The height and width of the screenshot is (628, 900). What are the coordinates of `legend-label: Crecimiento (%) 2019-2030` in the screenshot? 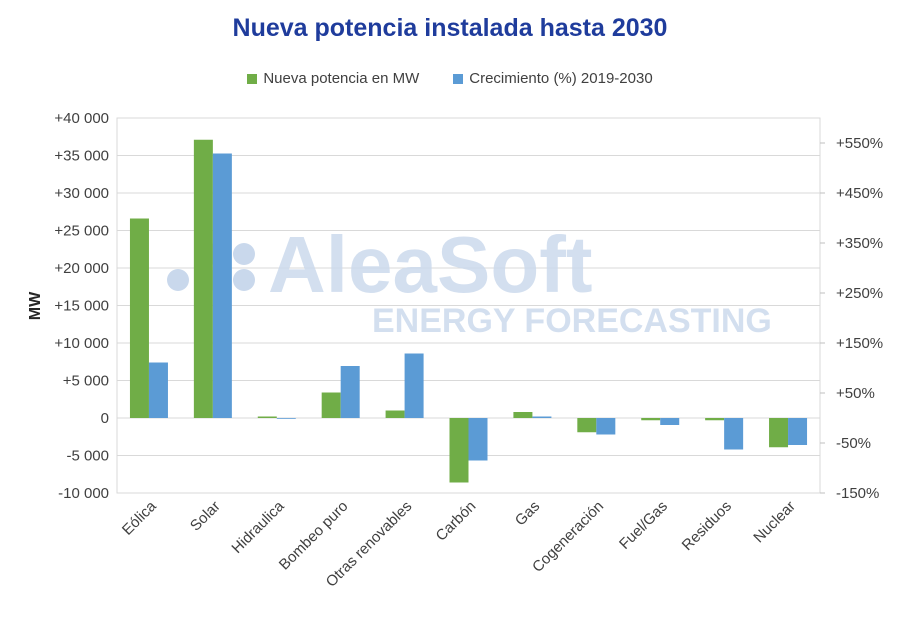 It's located at (561, 78).